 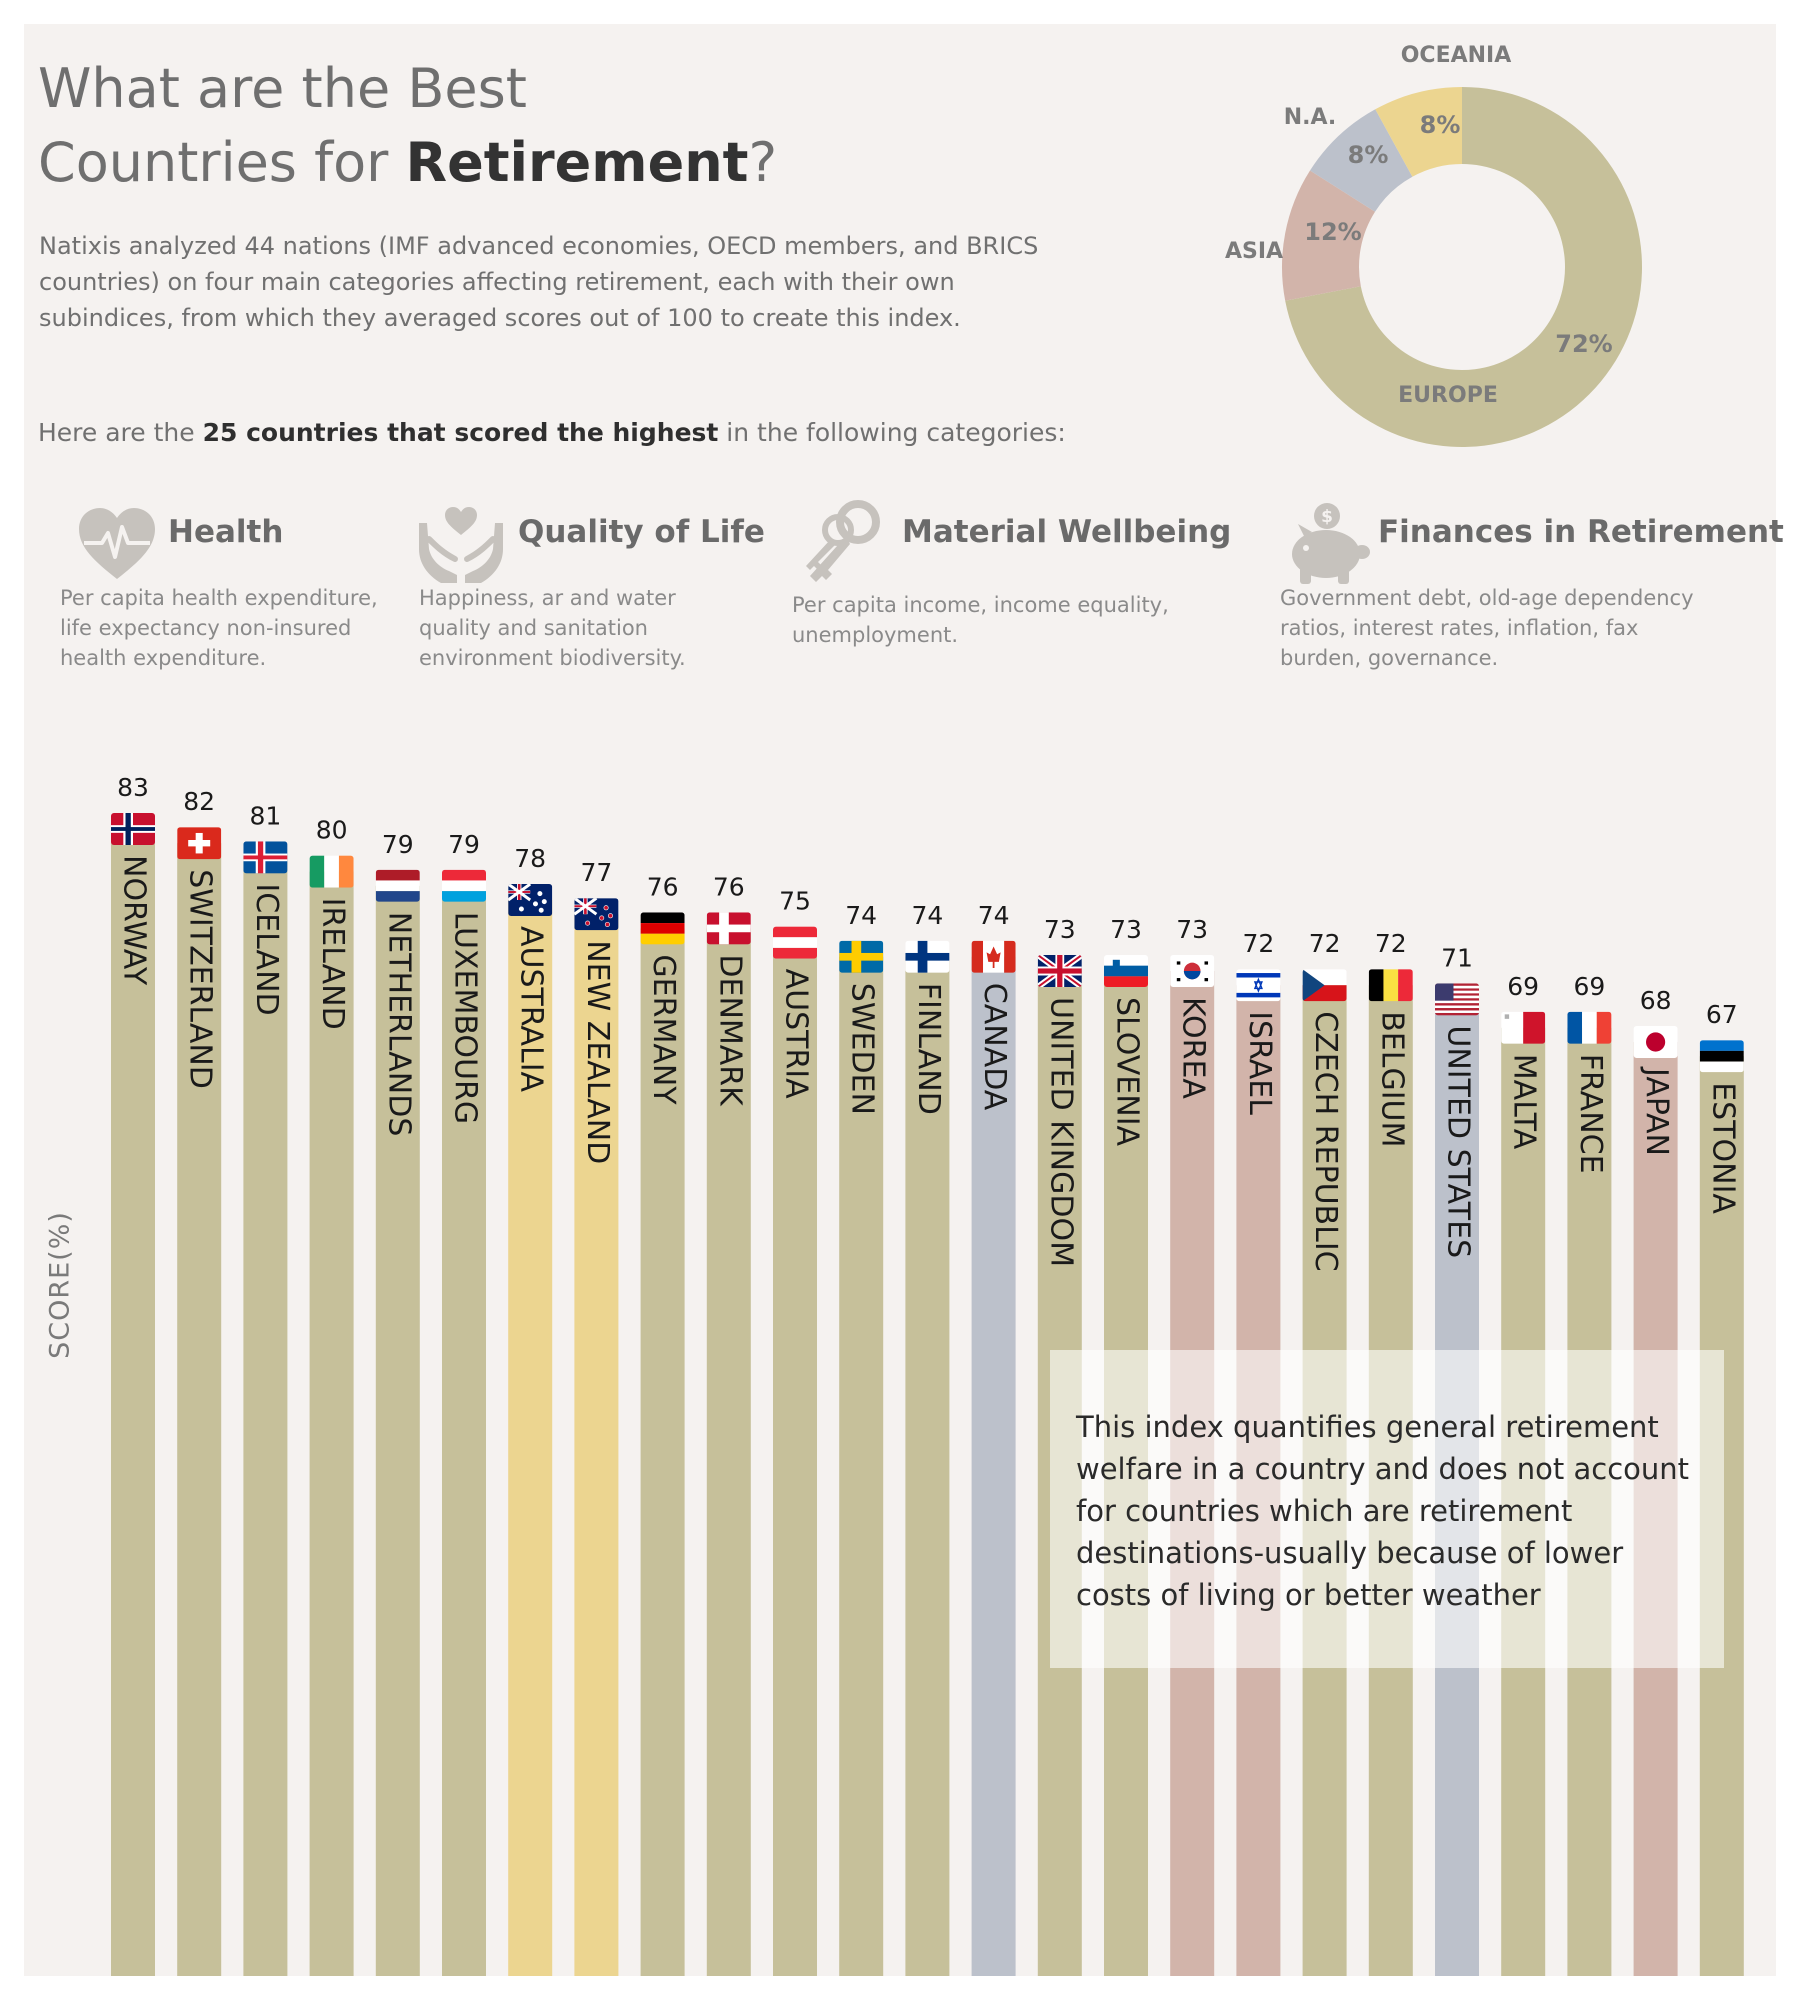 I want to click on piggy-bank-icon: $, so click(x=1331, y=543).